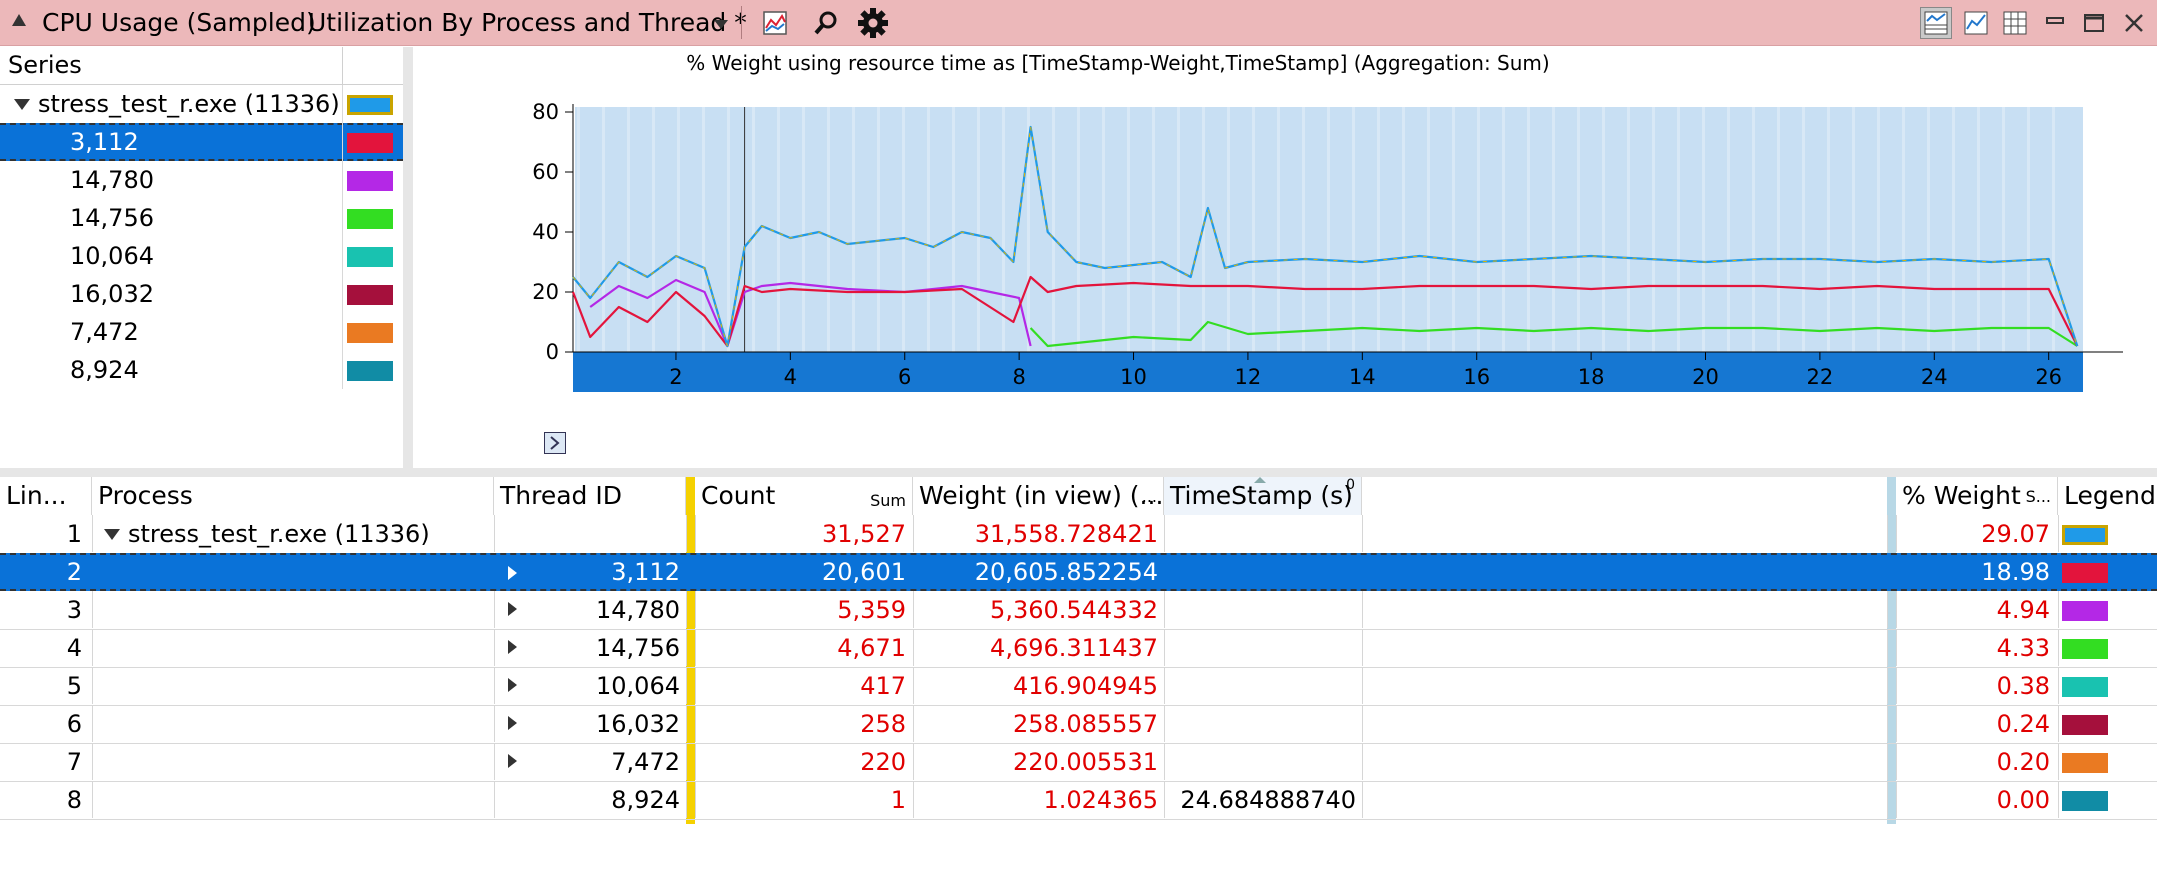  I want to click on zoom-to-selection-button, so click(555, 443).